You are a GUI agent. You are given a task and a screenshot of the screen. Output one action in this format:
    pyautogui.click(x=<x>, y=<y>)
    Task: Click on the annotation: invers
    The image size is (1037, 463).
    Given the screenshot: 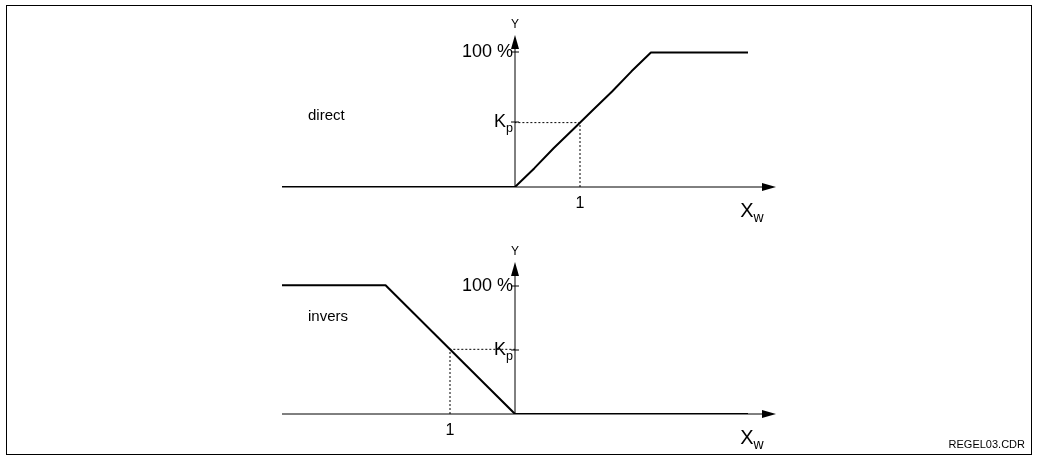 What is the action you would take?
    pyautogui.click(x=328, y=315)
    